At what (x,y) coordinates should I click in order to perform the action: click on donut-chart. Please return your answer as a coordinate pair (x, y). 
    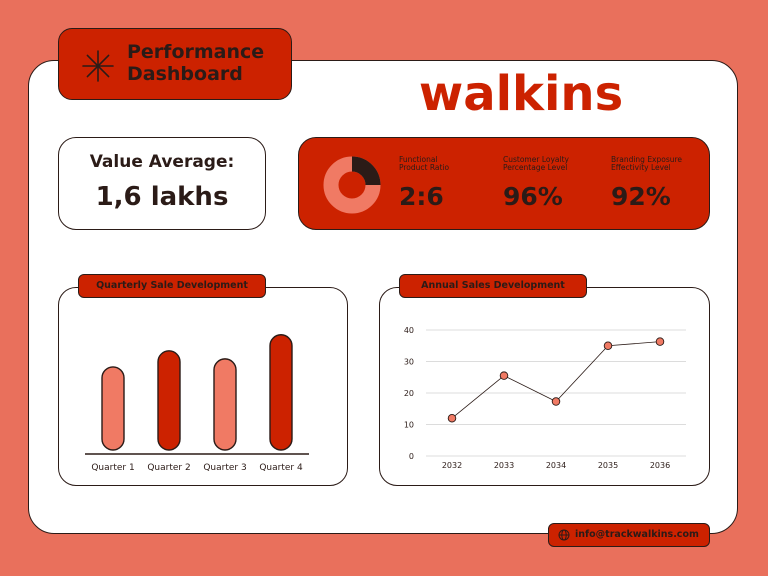
    Looking at the image, I should click on (352, 185).